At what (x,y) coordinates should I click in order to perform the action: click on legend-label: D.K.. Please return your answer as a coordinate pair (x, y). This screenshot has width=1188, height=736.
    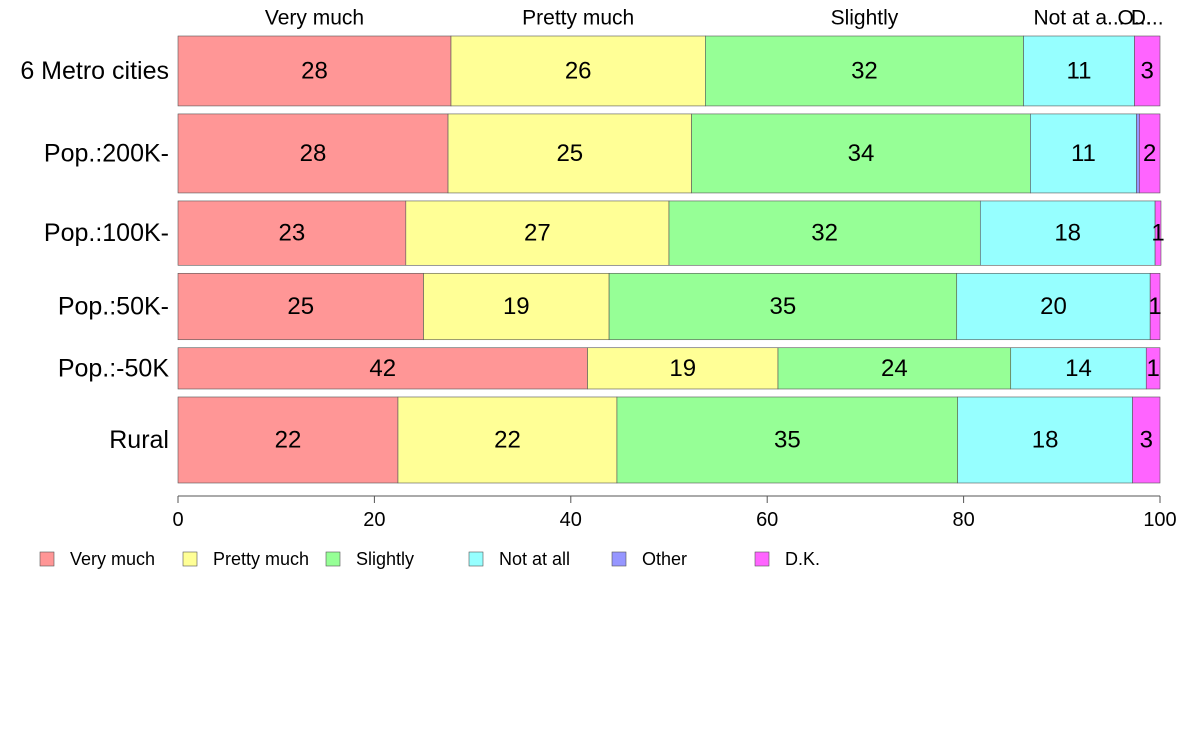
    Looking at the image, I should click on (802, 559).